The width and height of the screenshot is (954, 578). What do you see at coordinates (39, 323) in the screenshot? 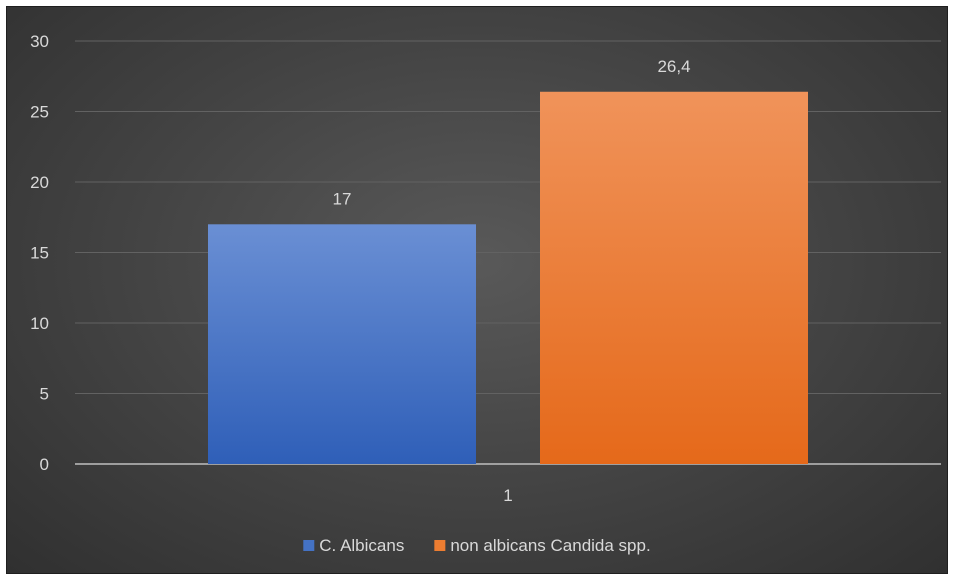
I see `y-tick-label: 10` at bounding box center [39, 323].